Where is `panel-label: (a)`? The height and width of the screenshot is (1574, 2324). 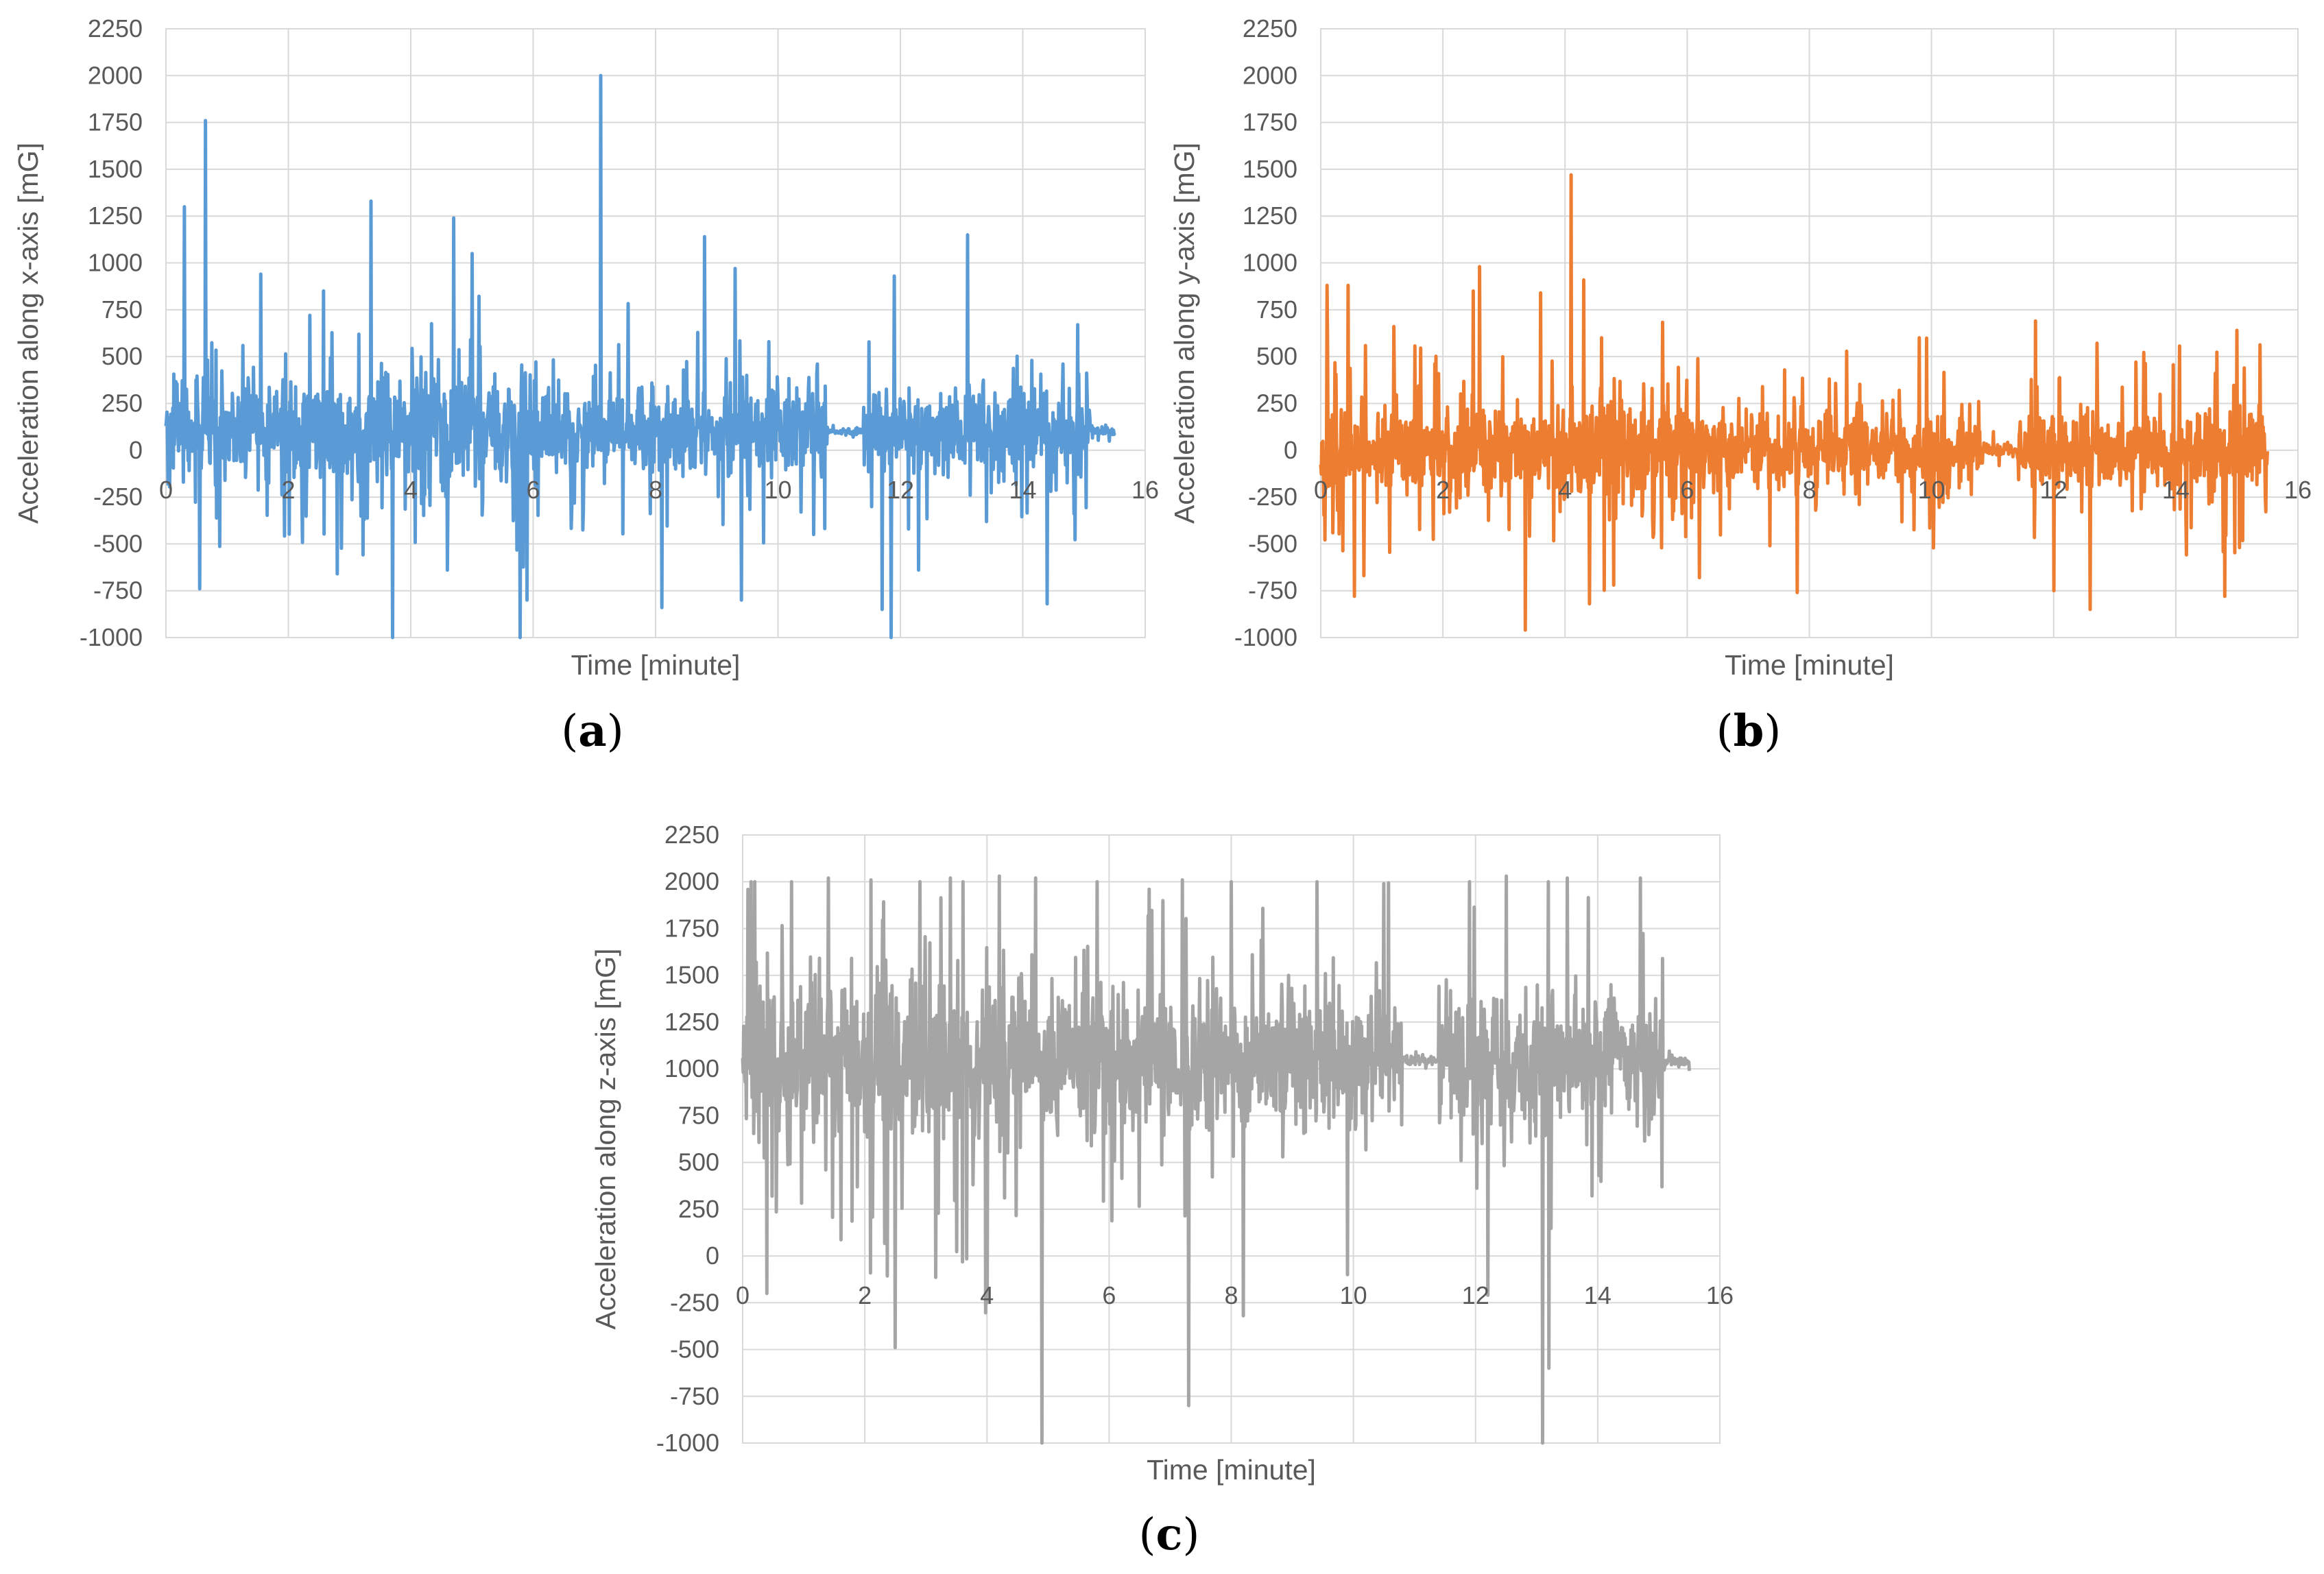 panel-label: (a) is located at coordinates (592, 731).